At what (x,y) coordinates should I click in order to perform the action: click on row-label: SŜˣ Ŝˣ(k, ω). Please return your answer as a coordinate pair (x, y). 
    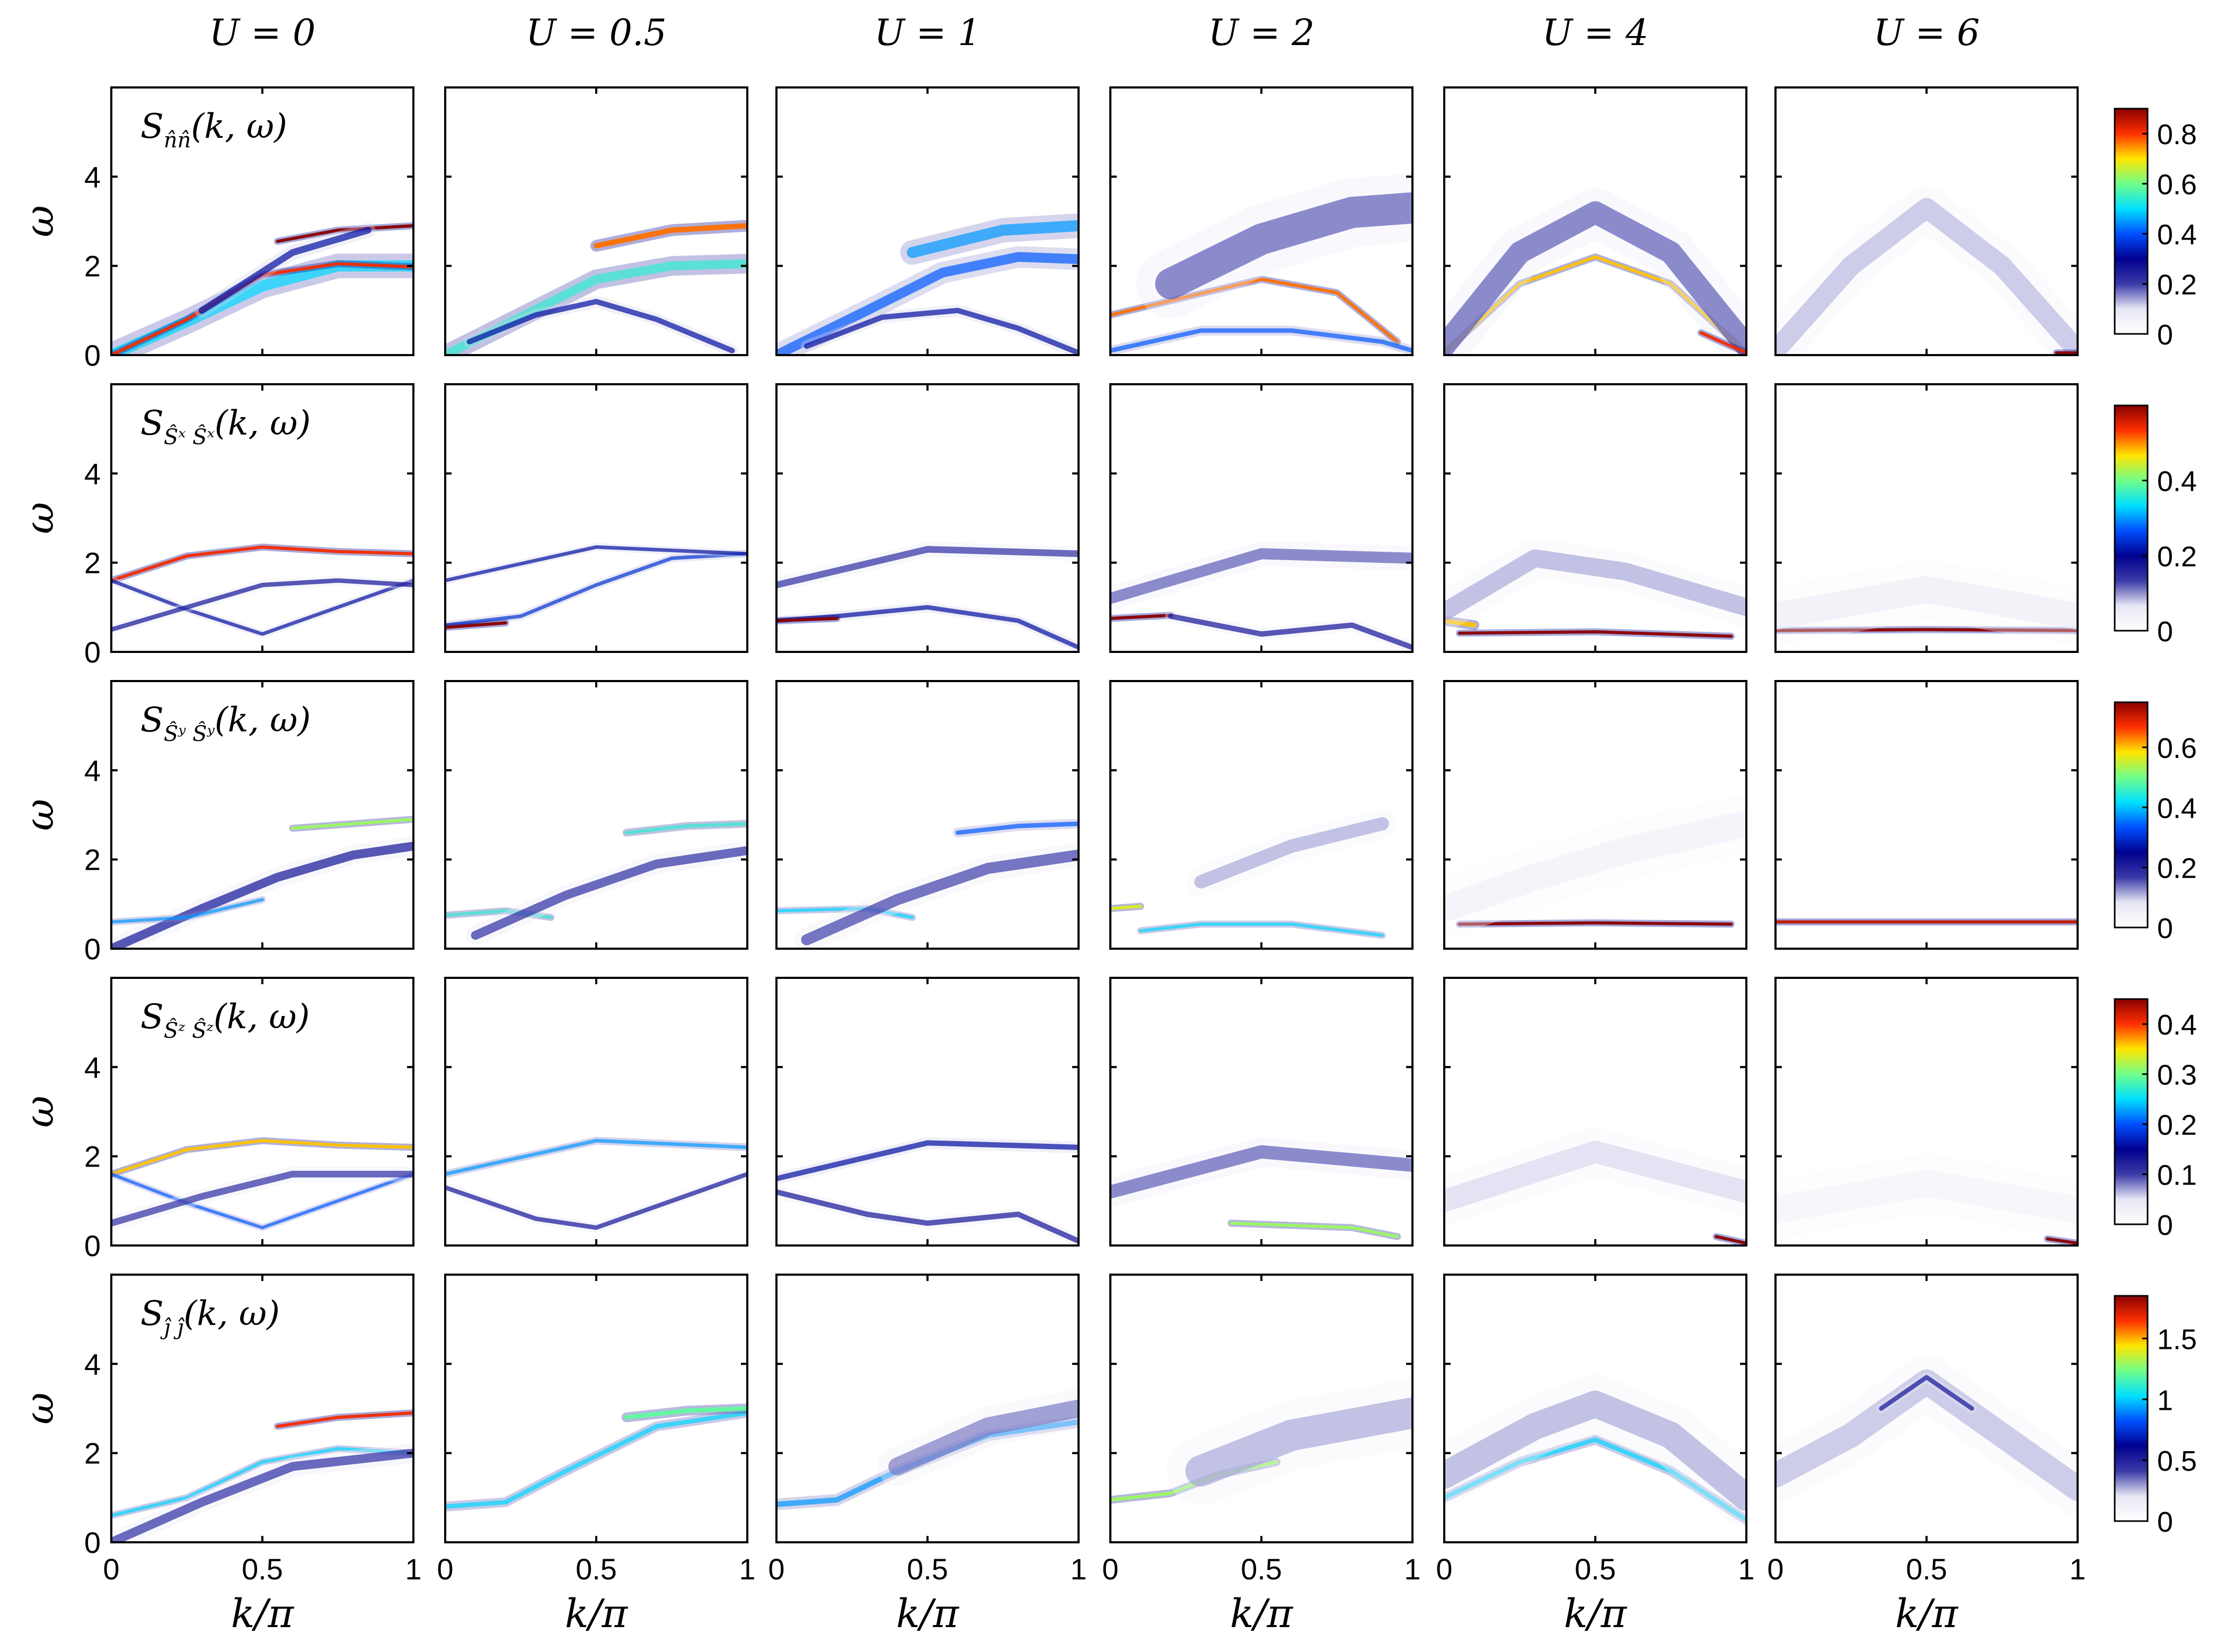
    Looking at the image, I should click on (225, 427).